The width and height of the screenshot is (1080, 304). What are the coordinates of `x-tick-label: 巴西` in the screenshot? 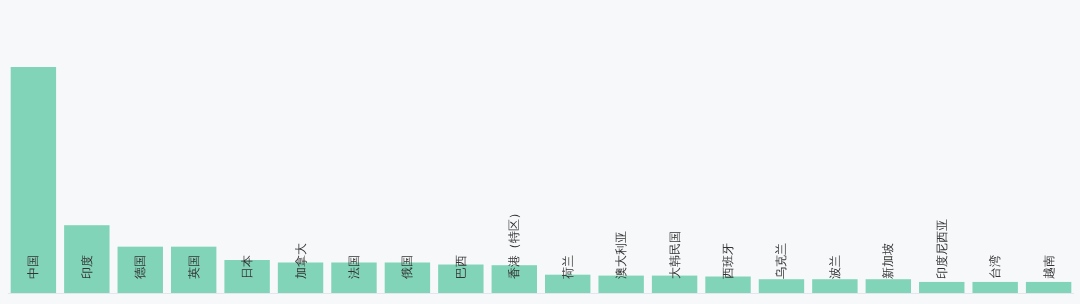 It's located at (460, 267).